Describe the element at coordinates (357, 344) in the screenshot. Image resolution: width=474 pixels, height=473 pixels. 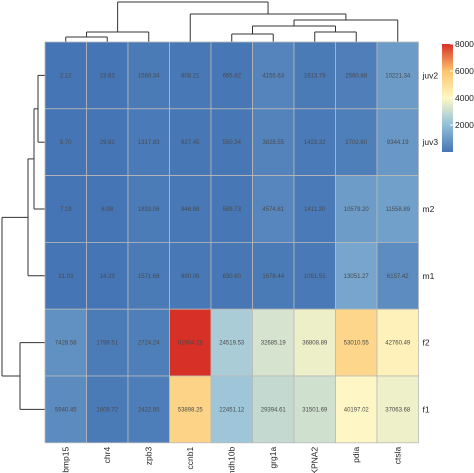
I see `cell-value-label: 53010.55` at that location.